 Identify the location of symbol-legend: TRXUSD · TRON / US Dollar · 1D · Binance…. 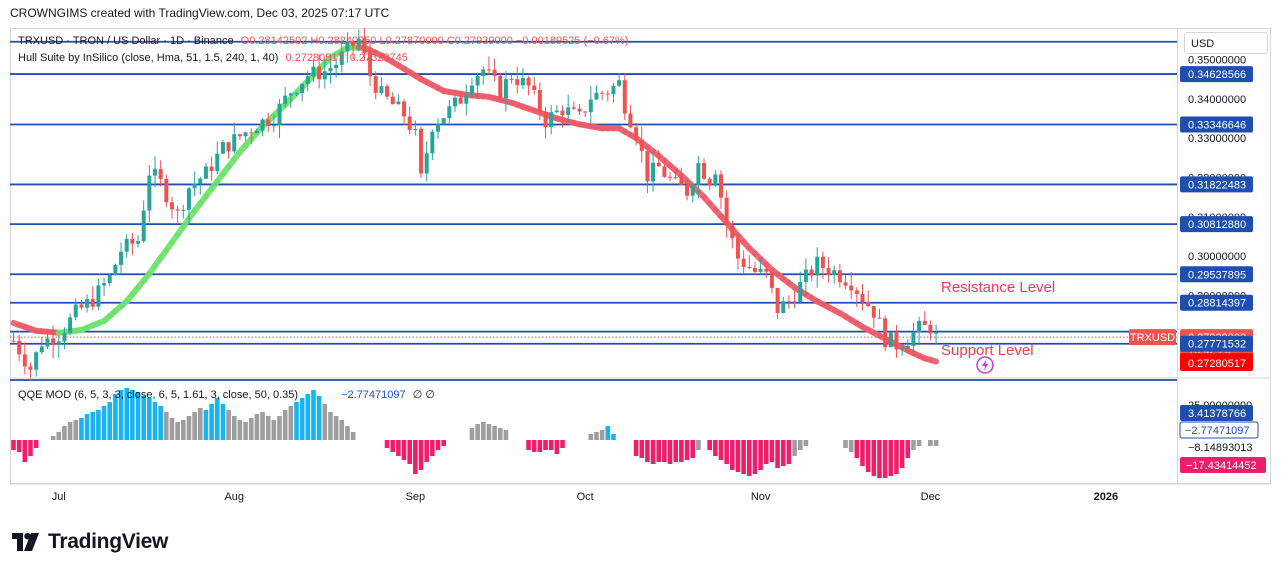
(323, 41).